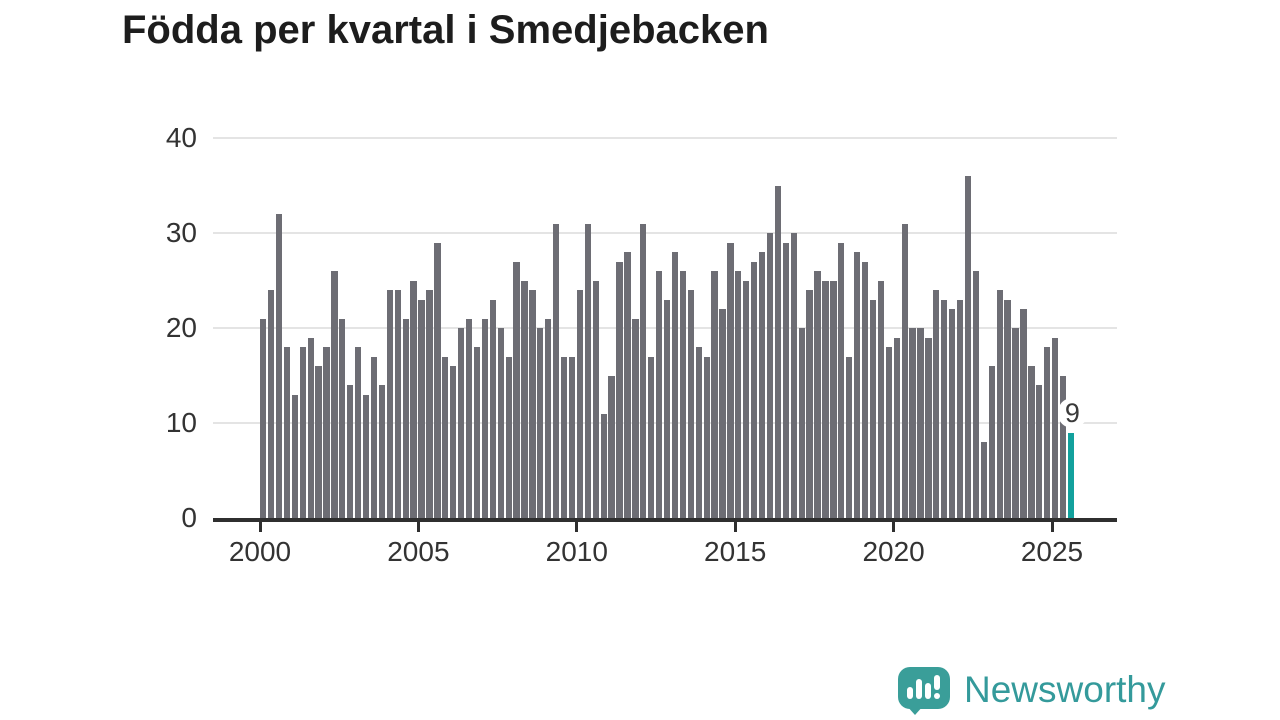 This screenshot has width=1280, height=720. I want to click on bar-2008-Q1, so click(516, 389).